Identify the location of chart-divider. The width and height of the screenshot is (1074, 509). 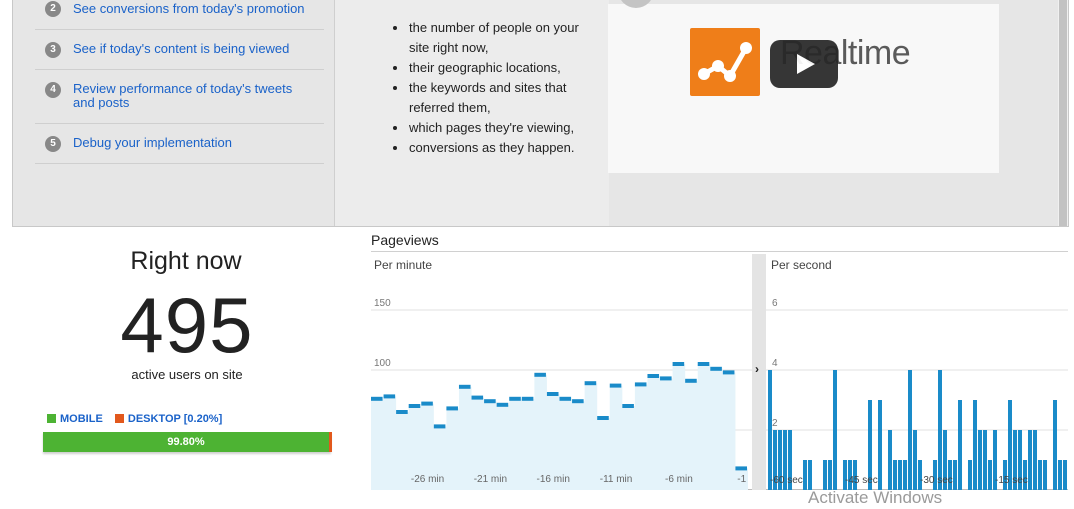
(759, 372).